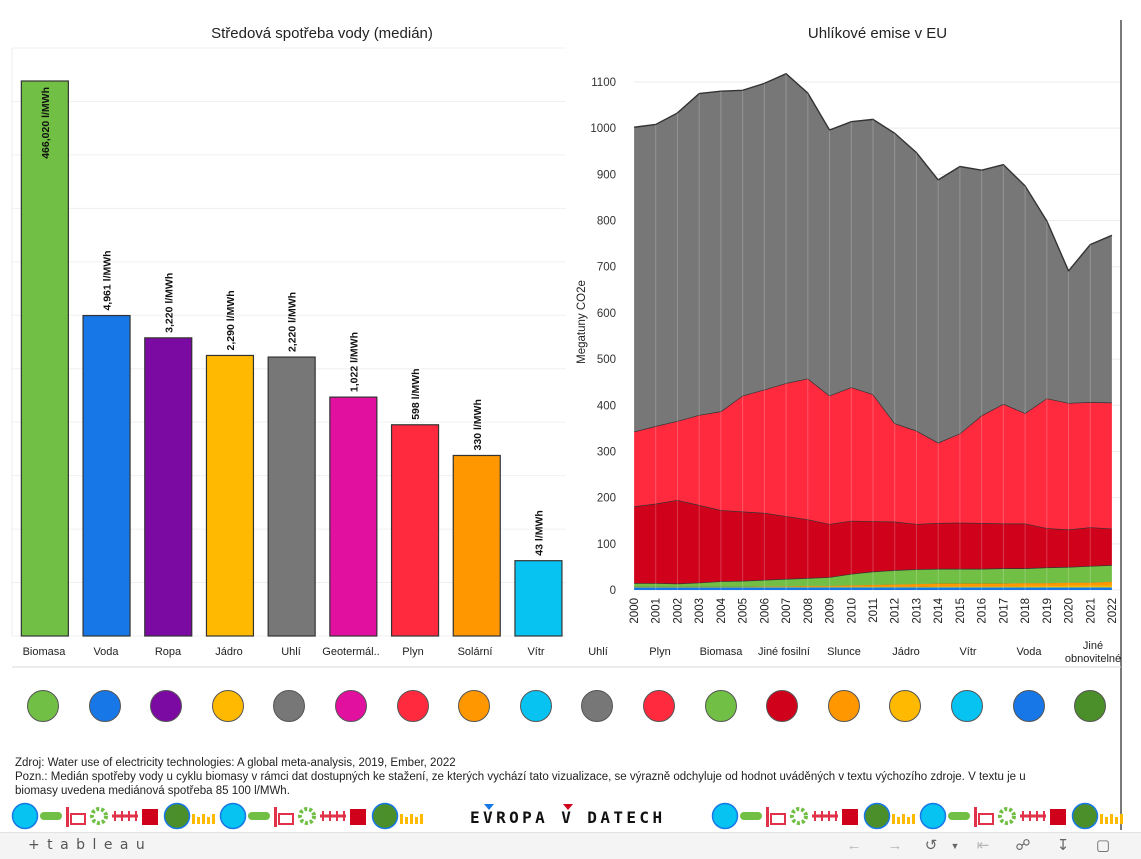 This screenshot has width=1141, height=859. Describe the element at coordinates (1063, 846) in the screenshot. I see `download-icon: ↧` at that location.